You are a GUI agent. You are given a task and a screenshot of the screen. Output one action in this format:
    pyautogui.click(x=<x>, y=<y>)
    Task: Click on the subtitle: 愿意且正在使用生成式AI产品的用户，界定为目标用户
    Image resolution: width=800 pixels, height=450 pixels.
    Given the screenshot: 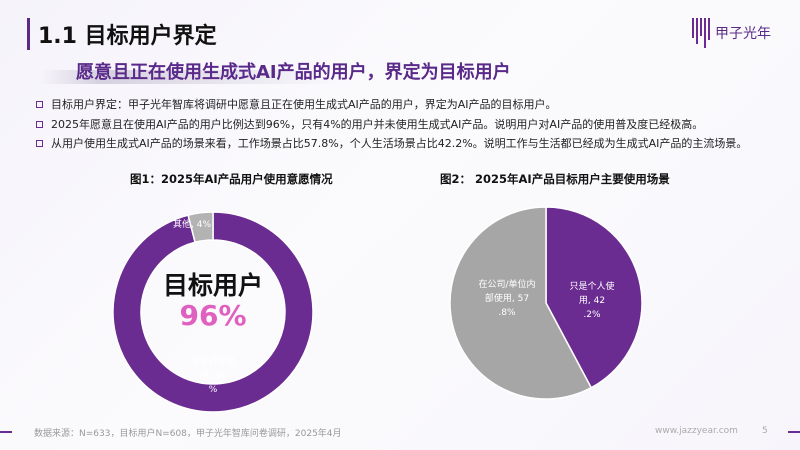 What is the action you would take?
    pyautogui.click(x=293, y=72)
    